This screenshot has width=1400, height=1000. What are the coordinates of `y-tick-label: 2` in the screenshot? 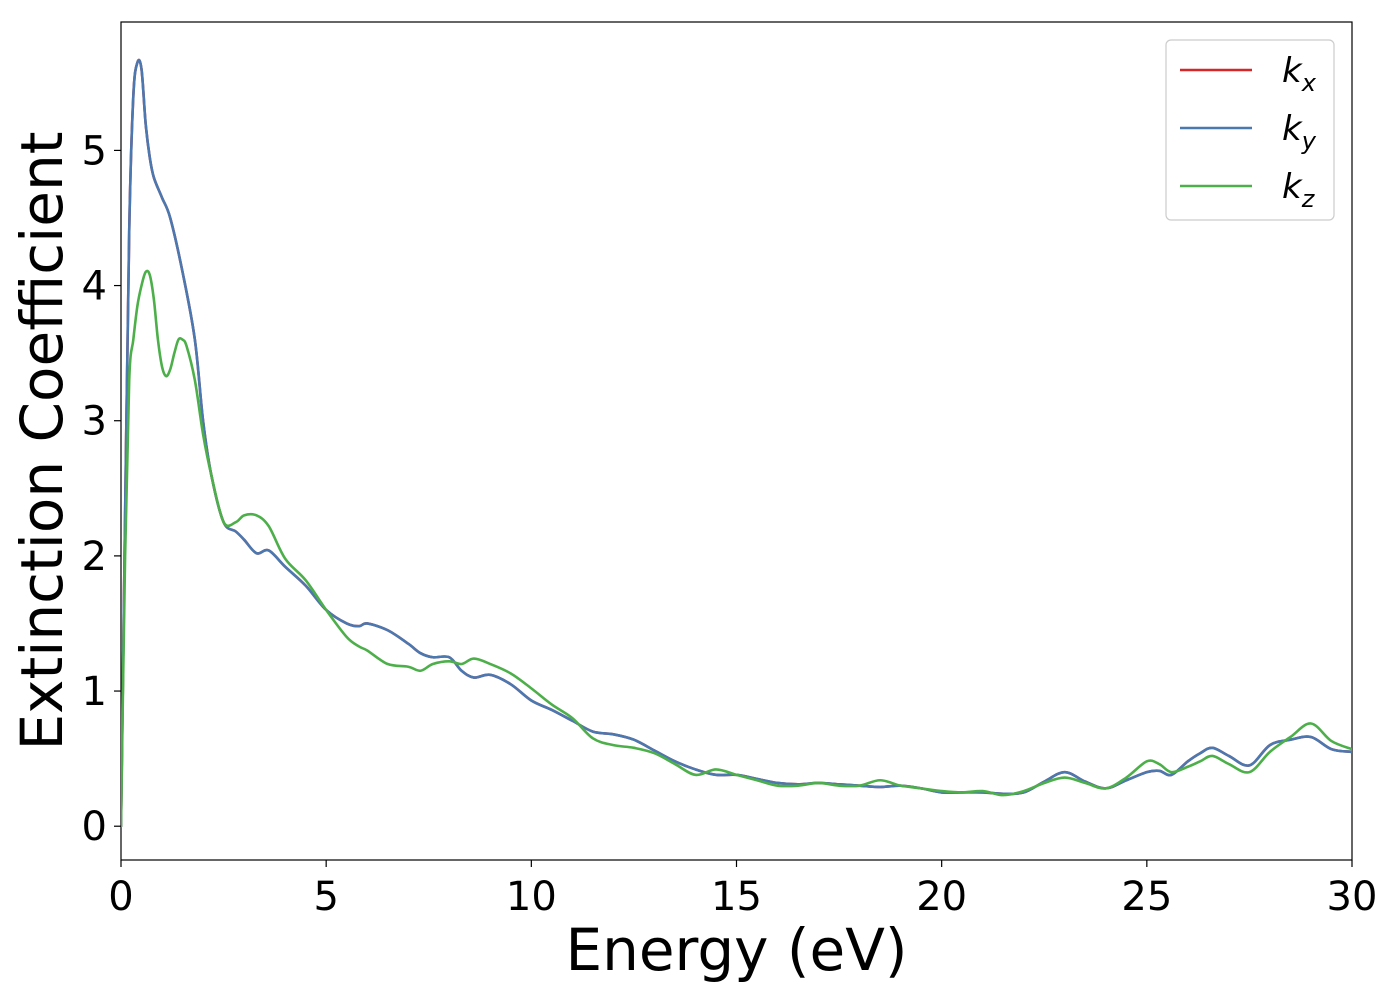 It's located at (94, 557).